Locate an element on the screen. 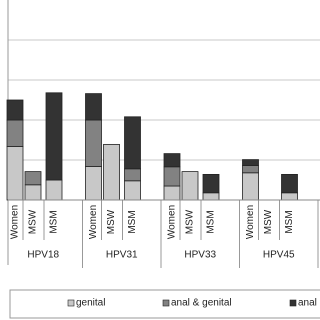  legend-label: anal is located at coordinates (307, 303).